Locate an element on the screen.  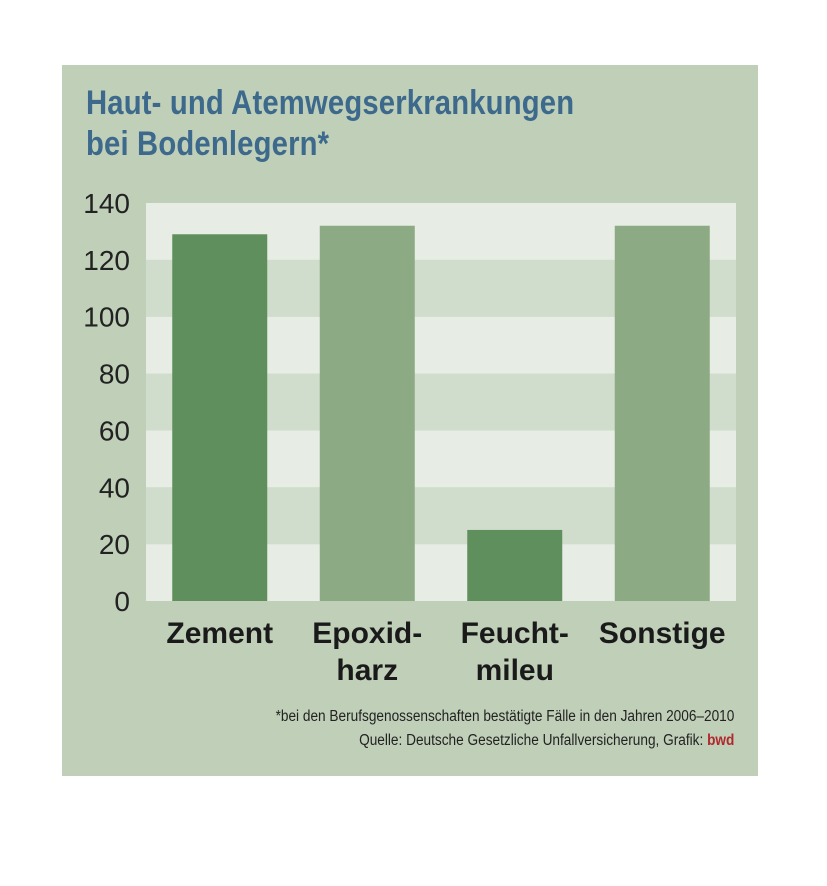
x-tick-label: Feucht-mileu is located at coordinates (515, 652).